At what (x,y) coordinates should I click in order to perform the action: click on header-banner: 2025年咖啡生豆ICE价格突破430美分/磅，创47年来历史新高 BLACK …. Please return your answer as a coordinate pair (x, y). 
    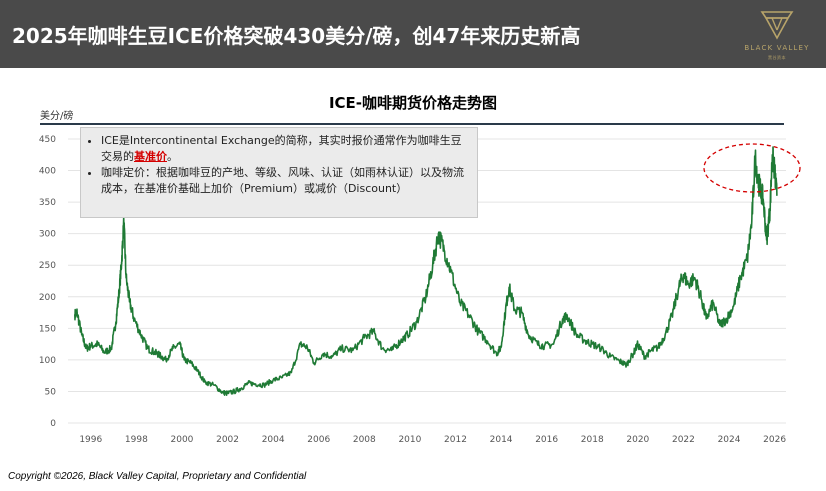
    Looking at the image, I should click on (413, 34).